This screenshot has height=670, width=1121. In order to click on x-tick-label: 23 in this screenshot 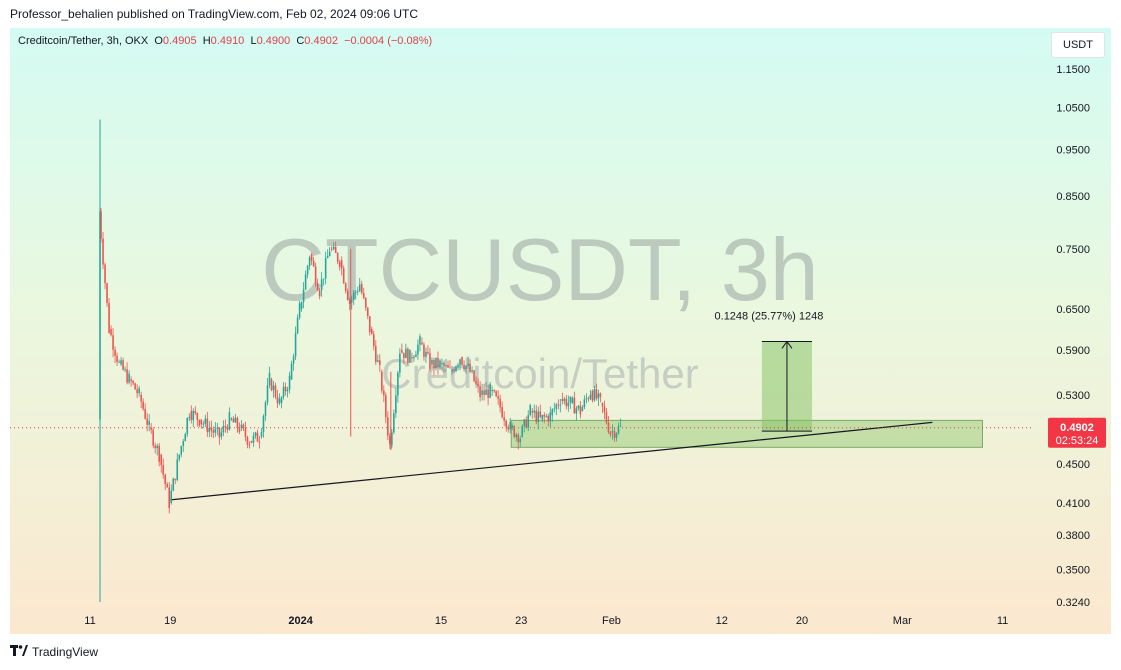, I will do `click(521, 621)`.